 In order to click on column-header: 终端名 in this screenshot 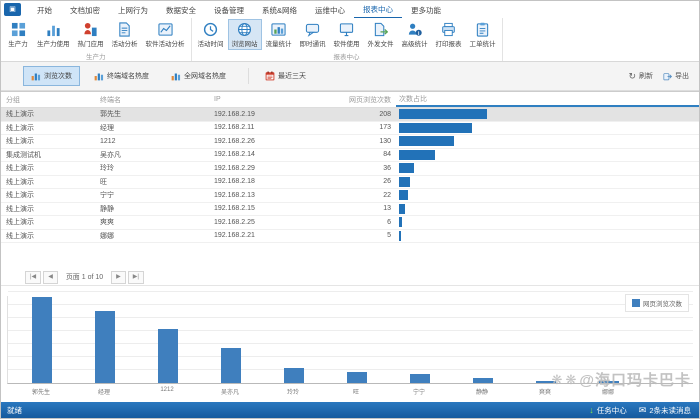, I will do `click(110, 100)`.